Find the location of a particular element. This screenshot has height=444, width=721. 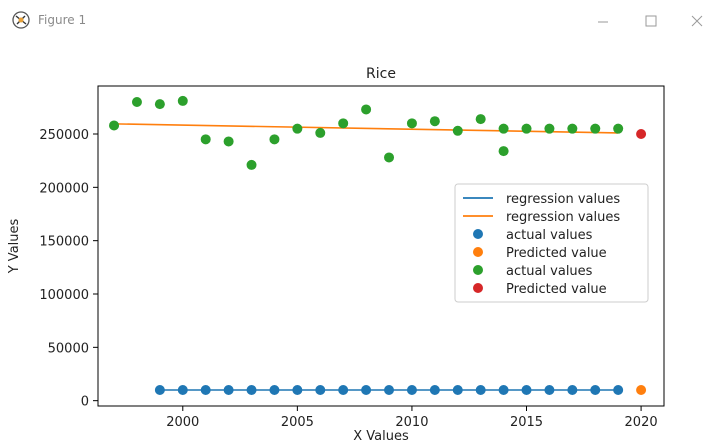

legend-box is located at coordinates (551, 243).